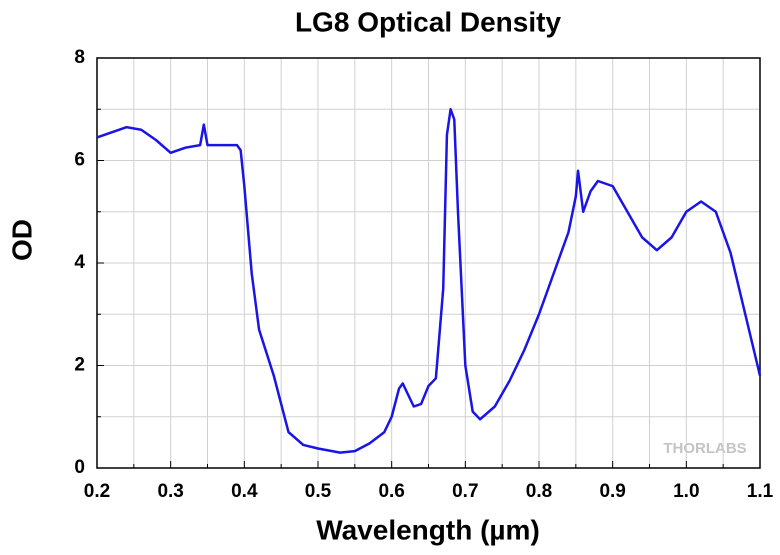 The image size is (780, 555). What do you see at coordinates (21, 240) in the screenshot?
I see `y-axis-label: OD` at bounding box center [21, 240].